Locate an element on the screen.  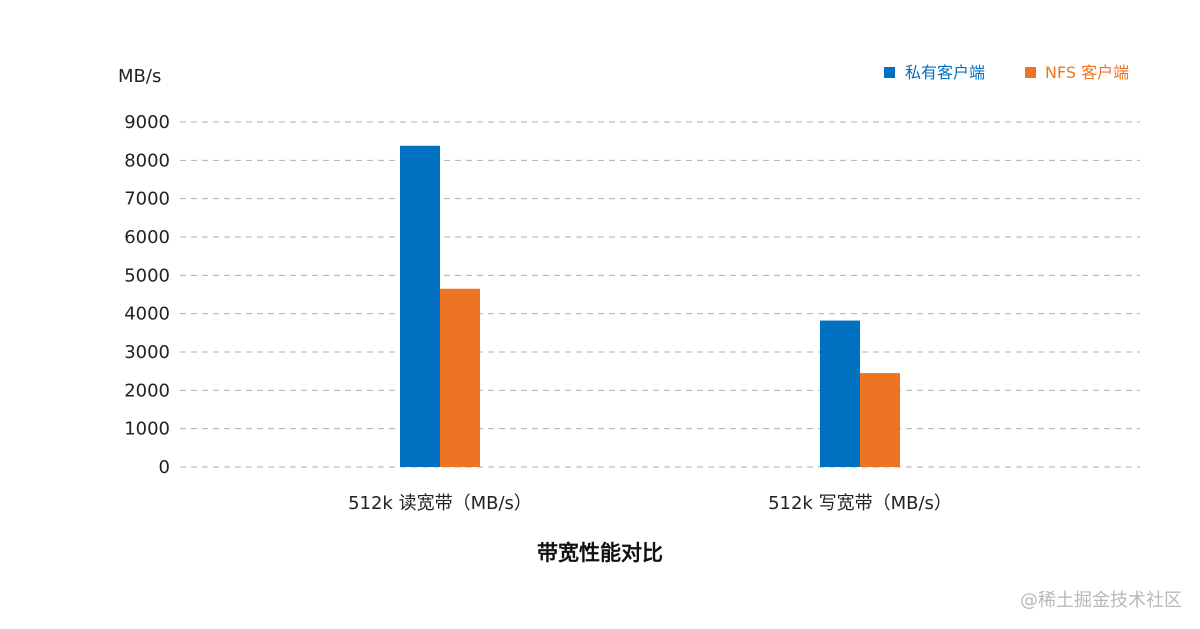
legend: 私有客户端 NFS 客户端 is located at coordinates (1006, 72).